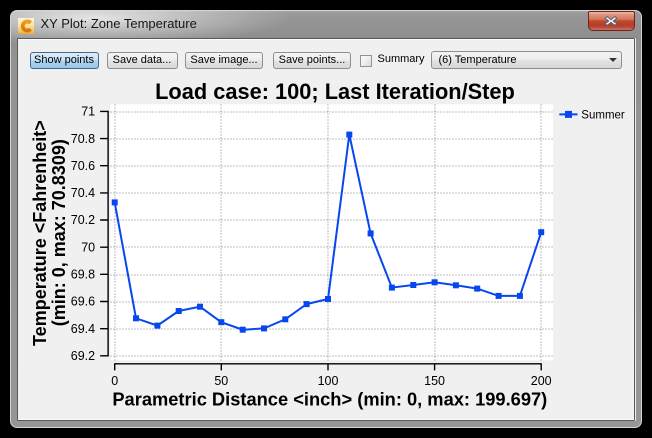 The image size is (652, 438). Describe the element at coordinates (540, 381) in the screenshot. I see `svg-text: 200` at that location.